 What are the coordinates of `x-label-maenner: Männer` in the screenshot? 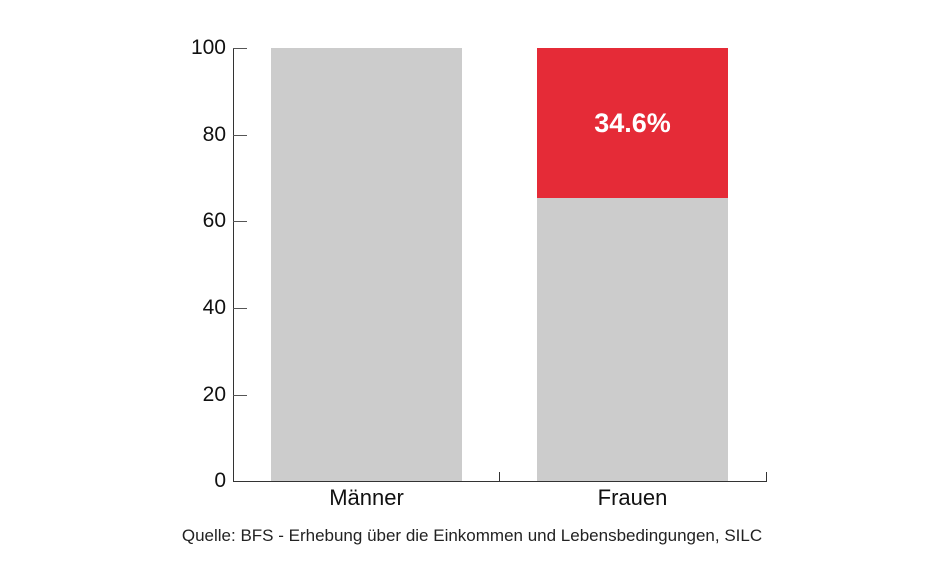 It's located at (366, 497).